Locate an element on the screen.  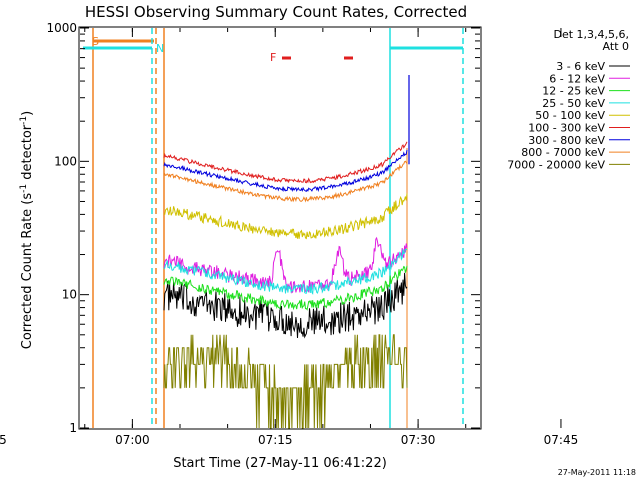
x-tick-label: 07:00 is located at coordinates (132, 440).